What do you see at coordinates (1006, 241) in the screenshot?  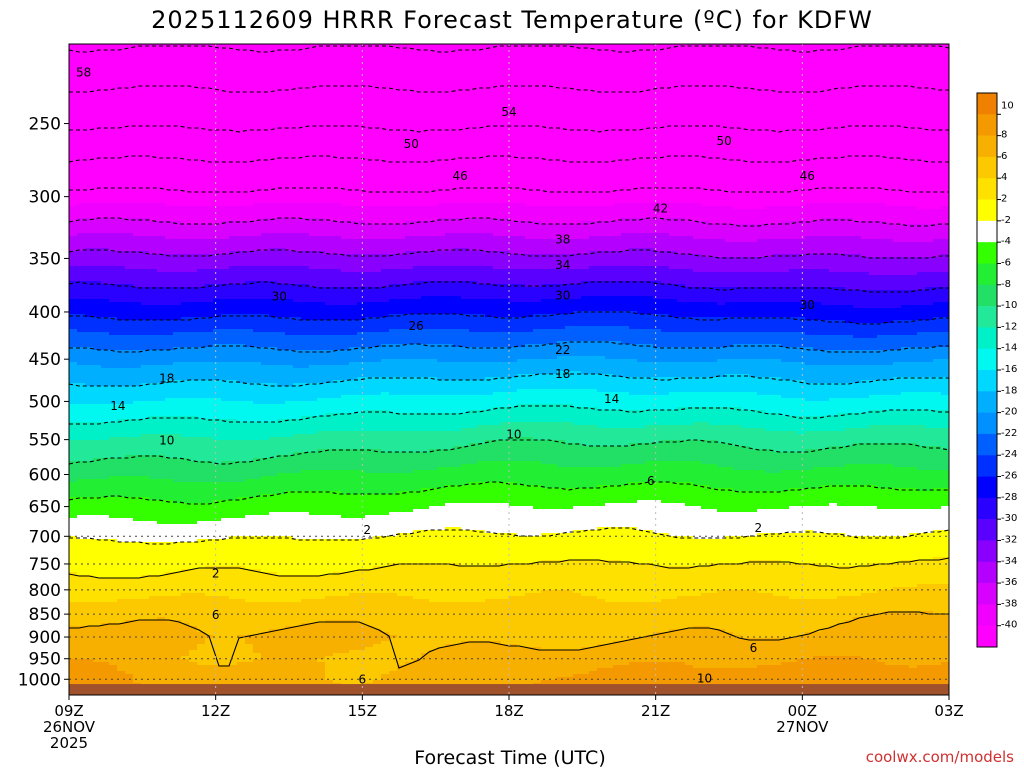 I see `colorbar-label: -4` at bounding box center [1006, 241].